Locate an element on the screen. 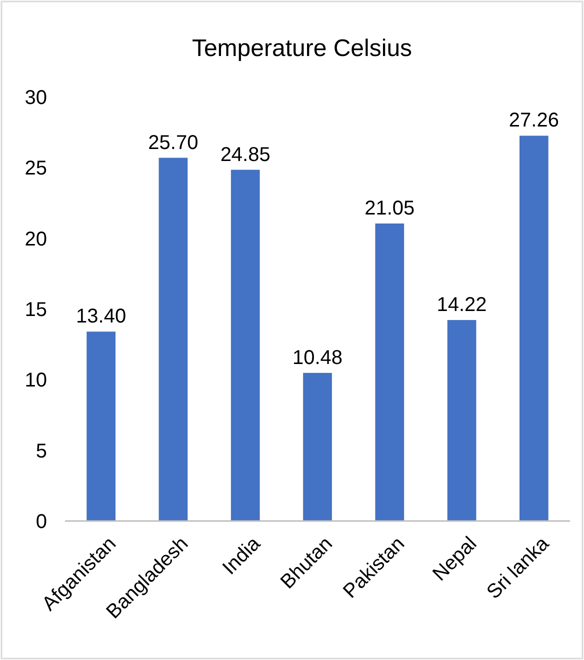 The width and height of the screenshot is (584, 660). data-label: 21.05 is located at coordinates (389, 208).